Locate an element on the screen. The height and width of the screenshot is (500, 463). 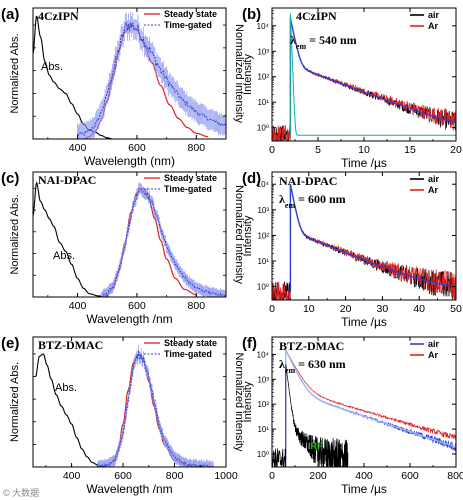
lambda-annotation: λem = 600 nm is located at coordinates (312, 201).